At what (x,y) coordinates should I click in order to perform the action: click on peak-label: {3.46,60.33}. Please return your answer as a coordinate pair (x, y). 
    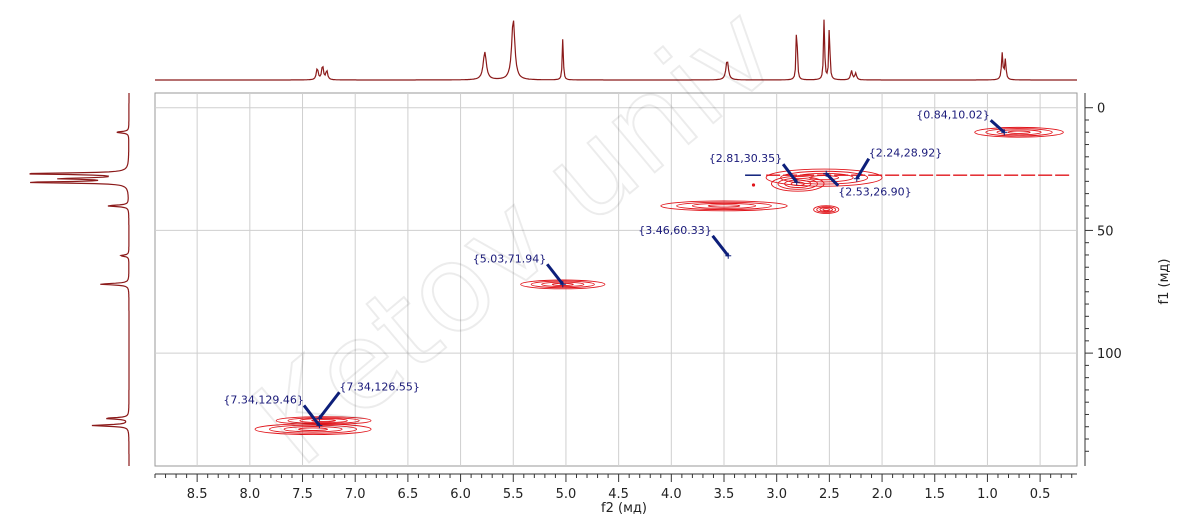
    Looking at the image, I should click on (674, 230).